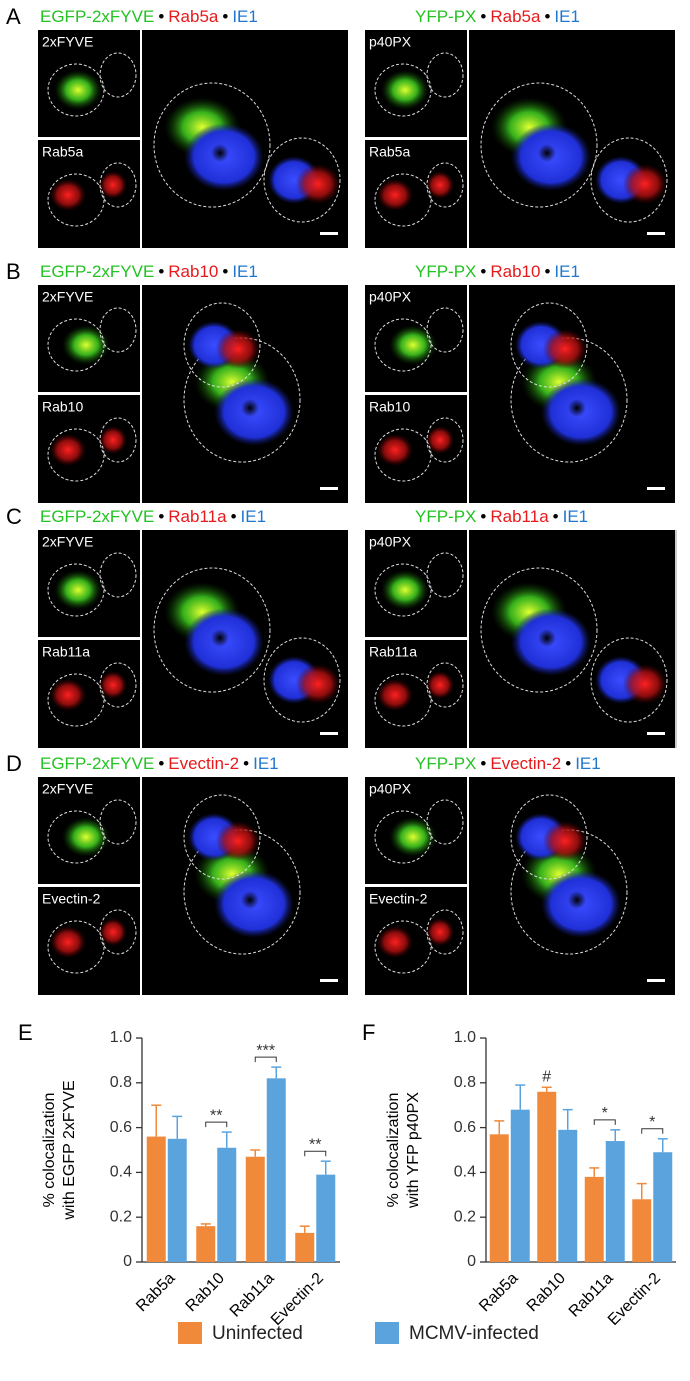  I want to click on y-tick-label: 1.0, so click(121, 1037).